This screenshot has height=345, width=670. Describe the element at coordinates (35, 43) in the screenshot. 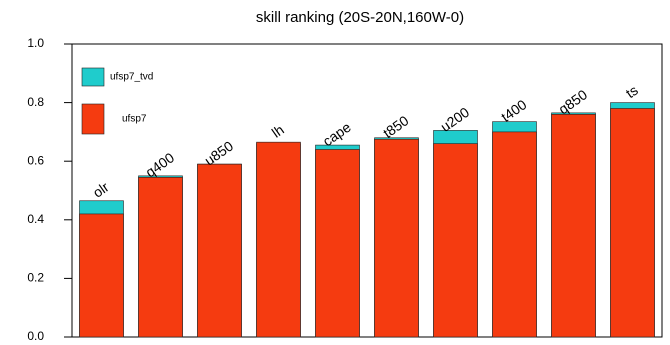

I see `y-tick-label: 1.0` at that location.